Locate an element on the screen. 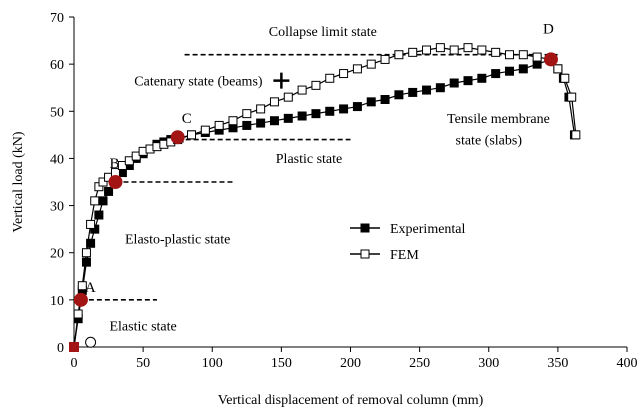  x-tick-label: 350 is located at coordinates (557, 363).